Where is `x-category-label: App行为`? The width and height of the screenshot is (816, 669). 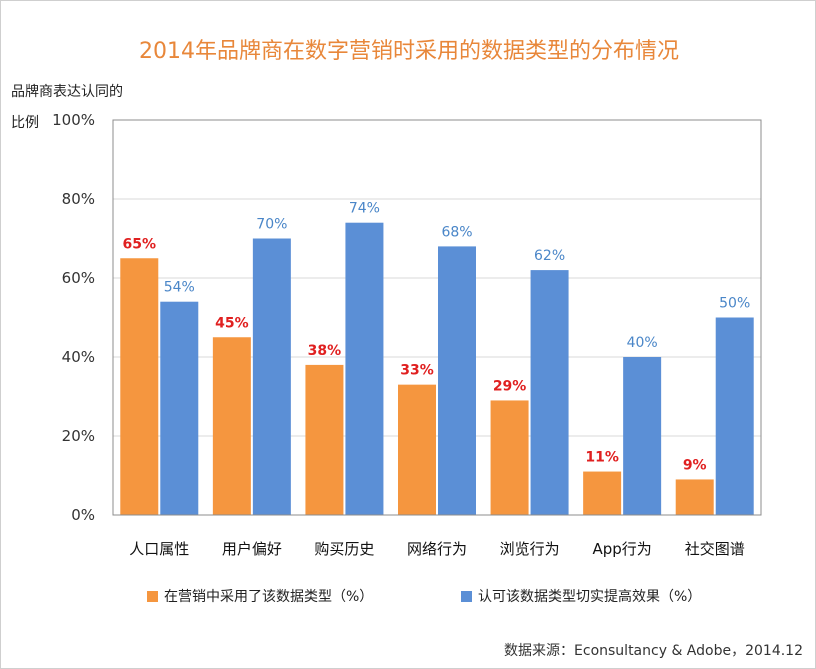 x-category-label: App行为 is located at coordinates (621, 549).